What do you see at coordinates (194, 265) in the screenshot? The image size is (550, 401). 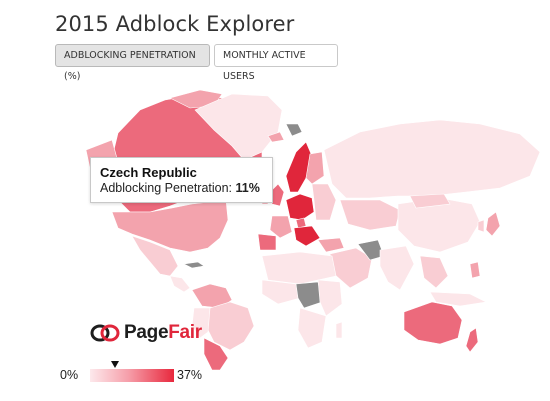 I see `country-cuba` at bounding box center [194, 265].